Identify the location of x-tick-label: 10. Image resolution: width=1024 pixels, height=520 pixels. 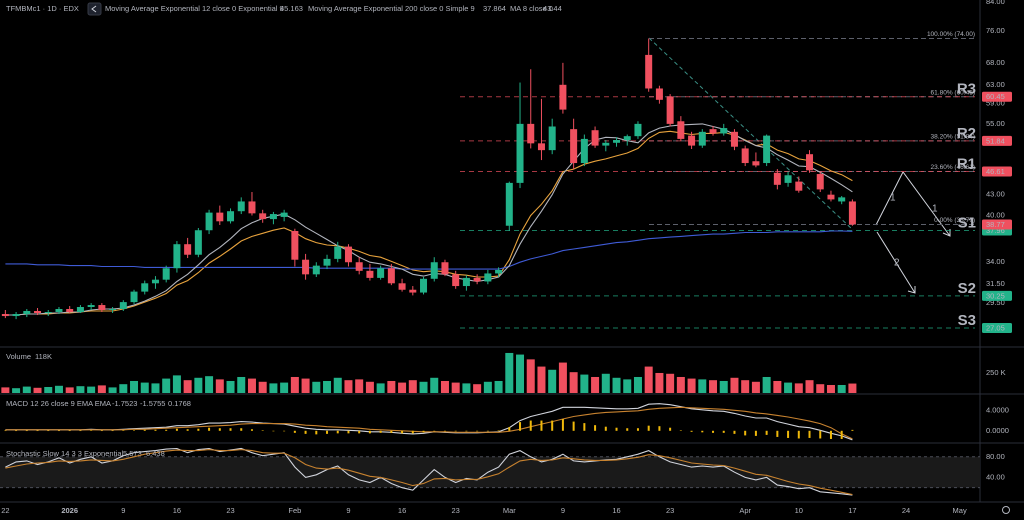
(799, 510).